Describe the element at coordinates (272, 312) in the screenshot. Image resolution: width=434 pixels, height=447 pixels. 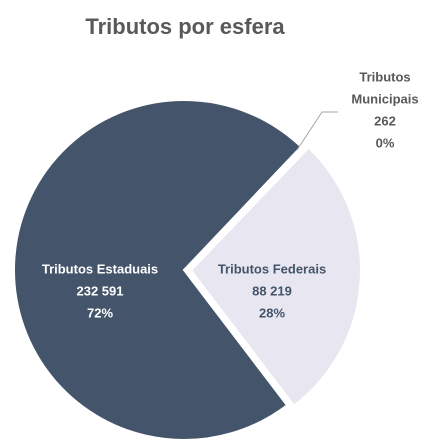
I see `slice-percent: 28%` at that location.